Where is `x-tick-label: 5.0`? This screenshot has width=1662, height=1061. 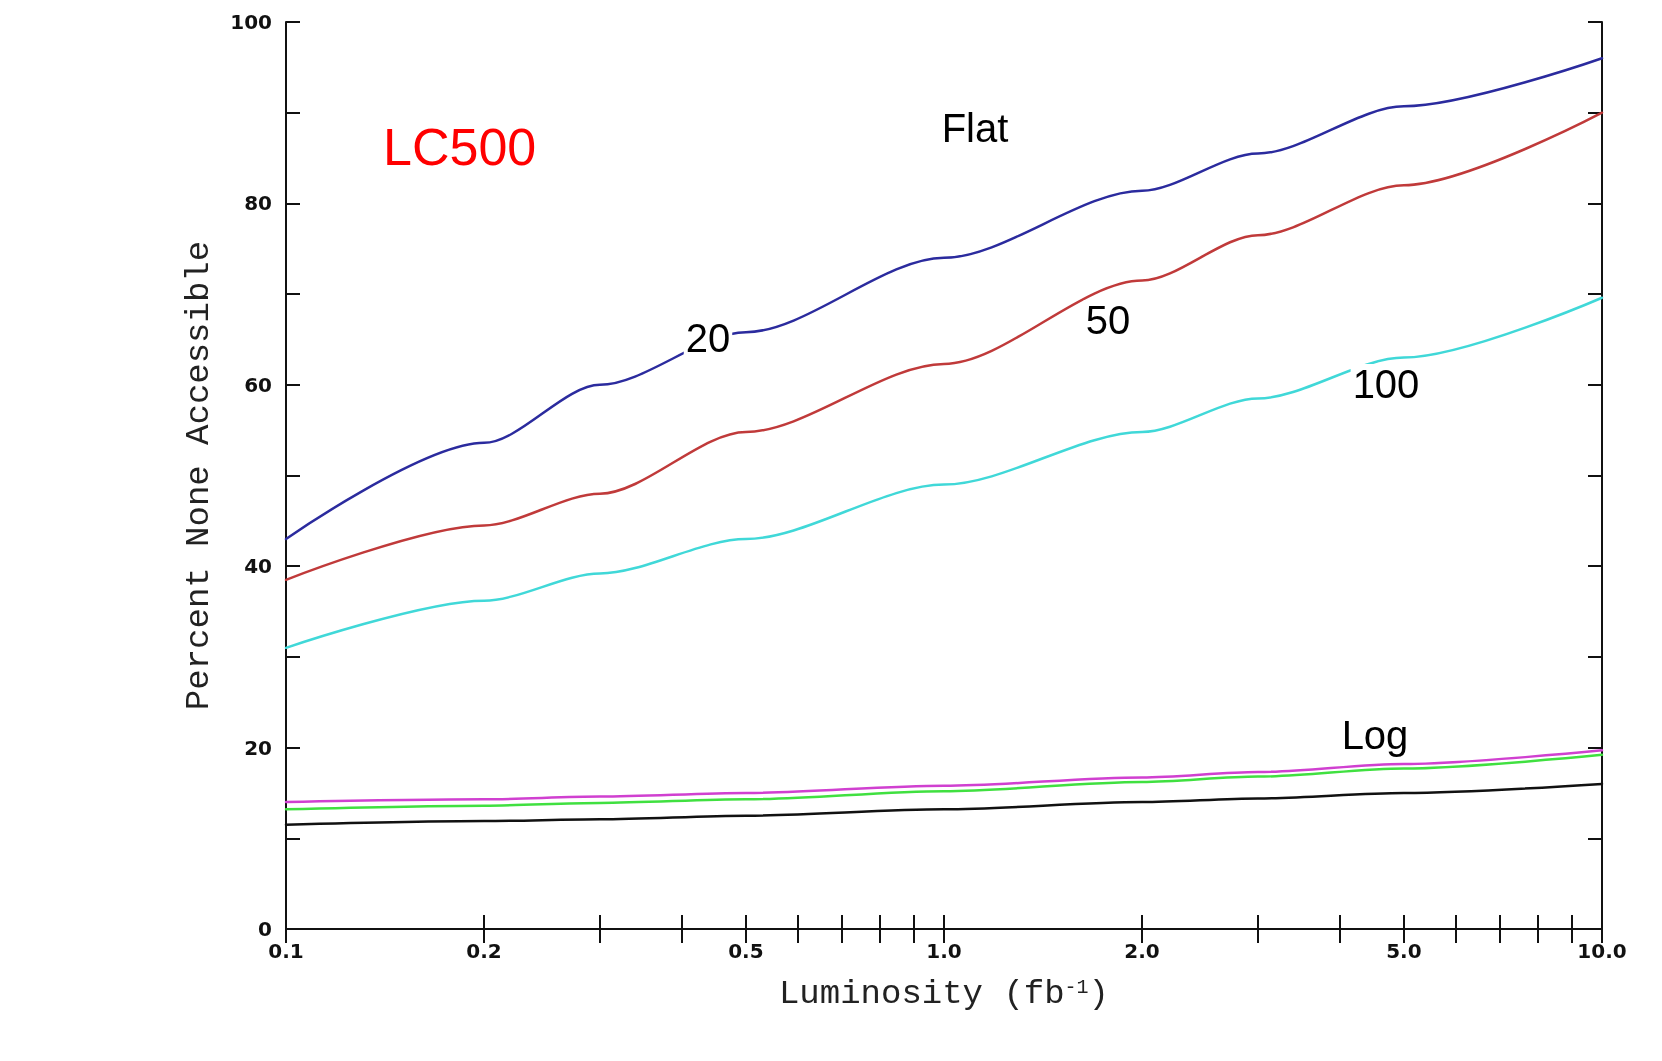
x-tick-label: 5.0 is located at coordinates (1404, 951).